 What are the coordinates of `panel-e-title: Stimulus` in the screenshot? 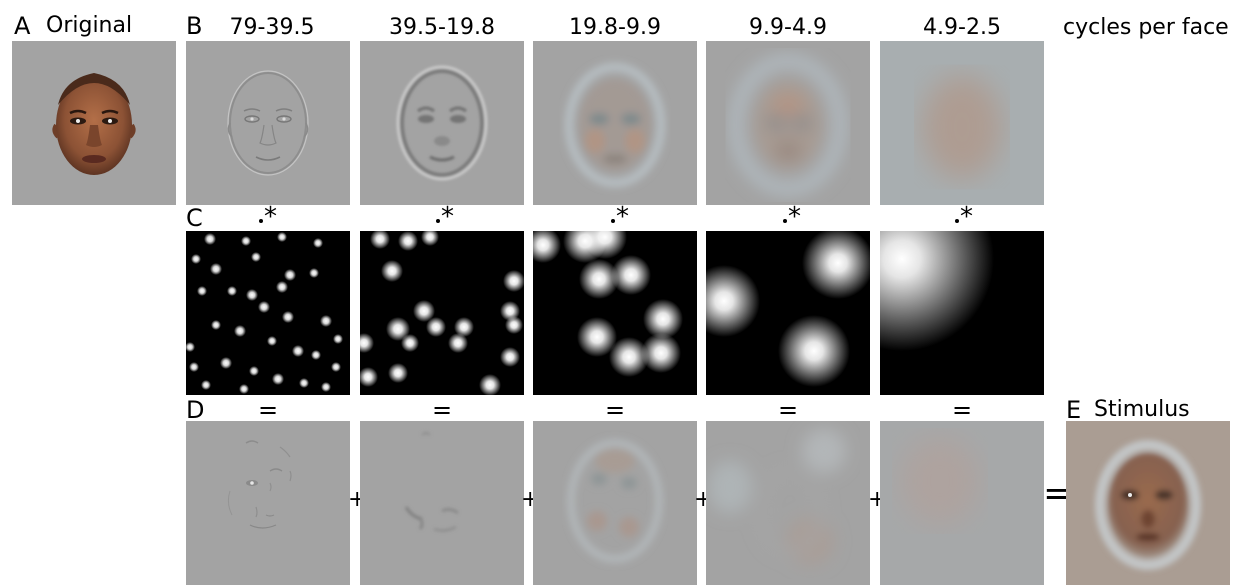 It's located at (1142, 409).